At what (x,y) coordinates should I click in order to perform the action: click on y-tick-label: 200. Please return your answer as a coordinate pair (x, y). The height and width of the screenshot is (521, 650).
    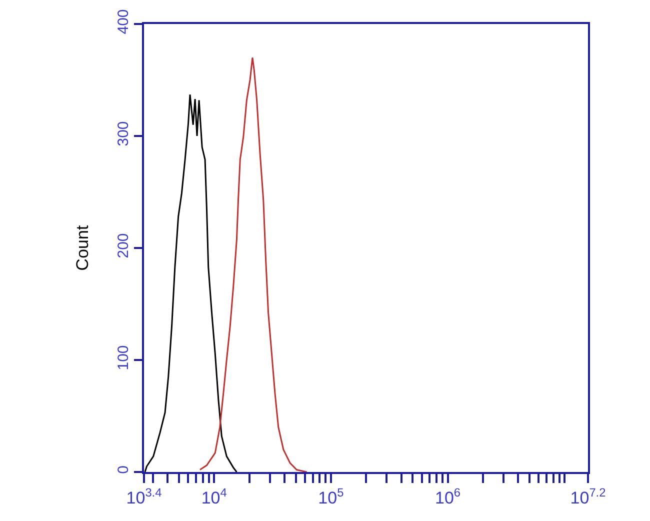
    Looking at the image, I should click on (123, 245).